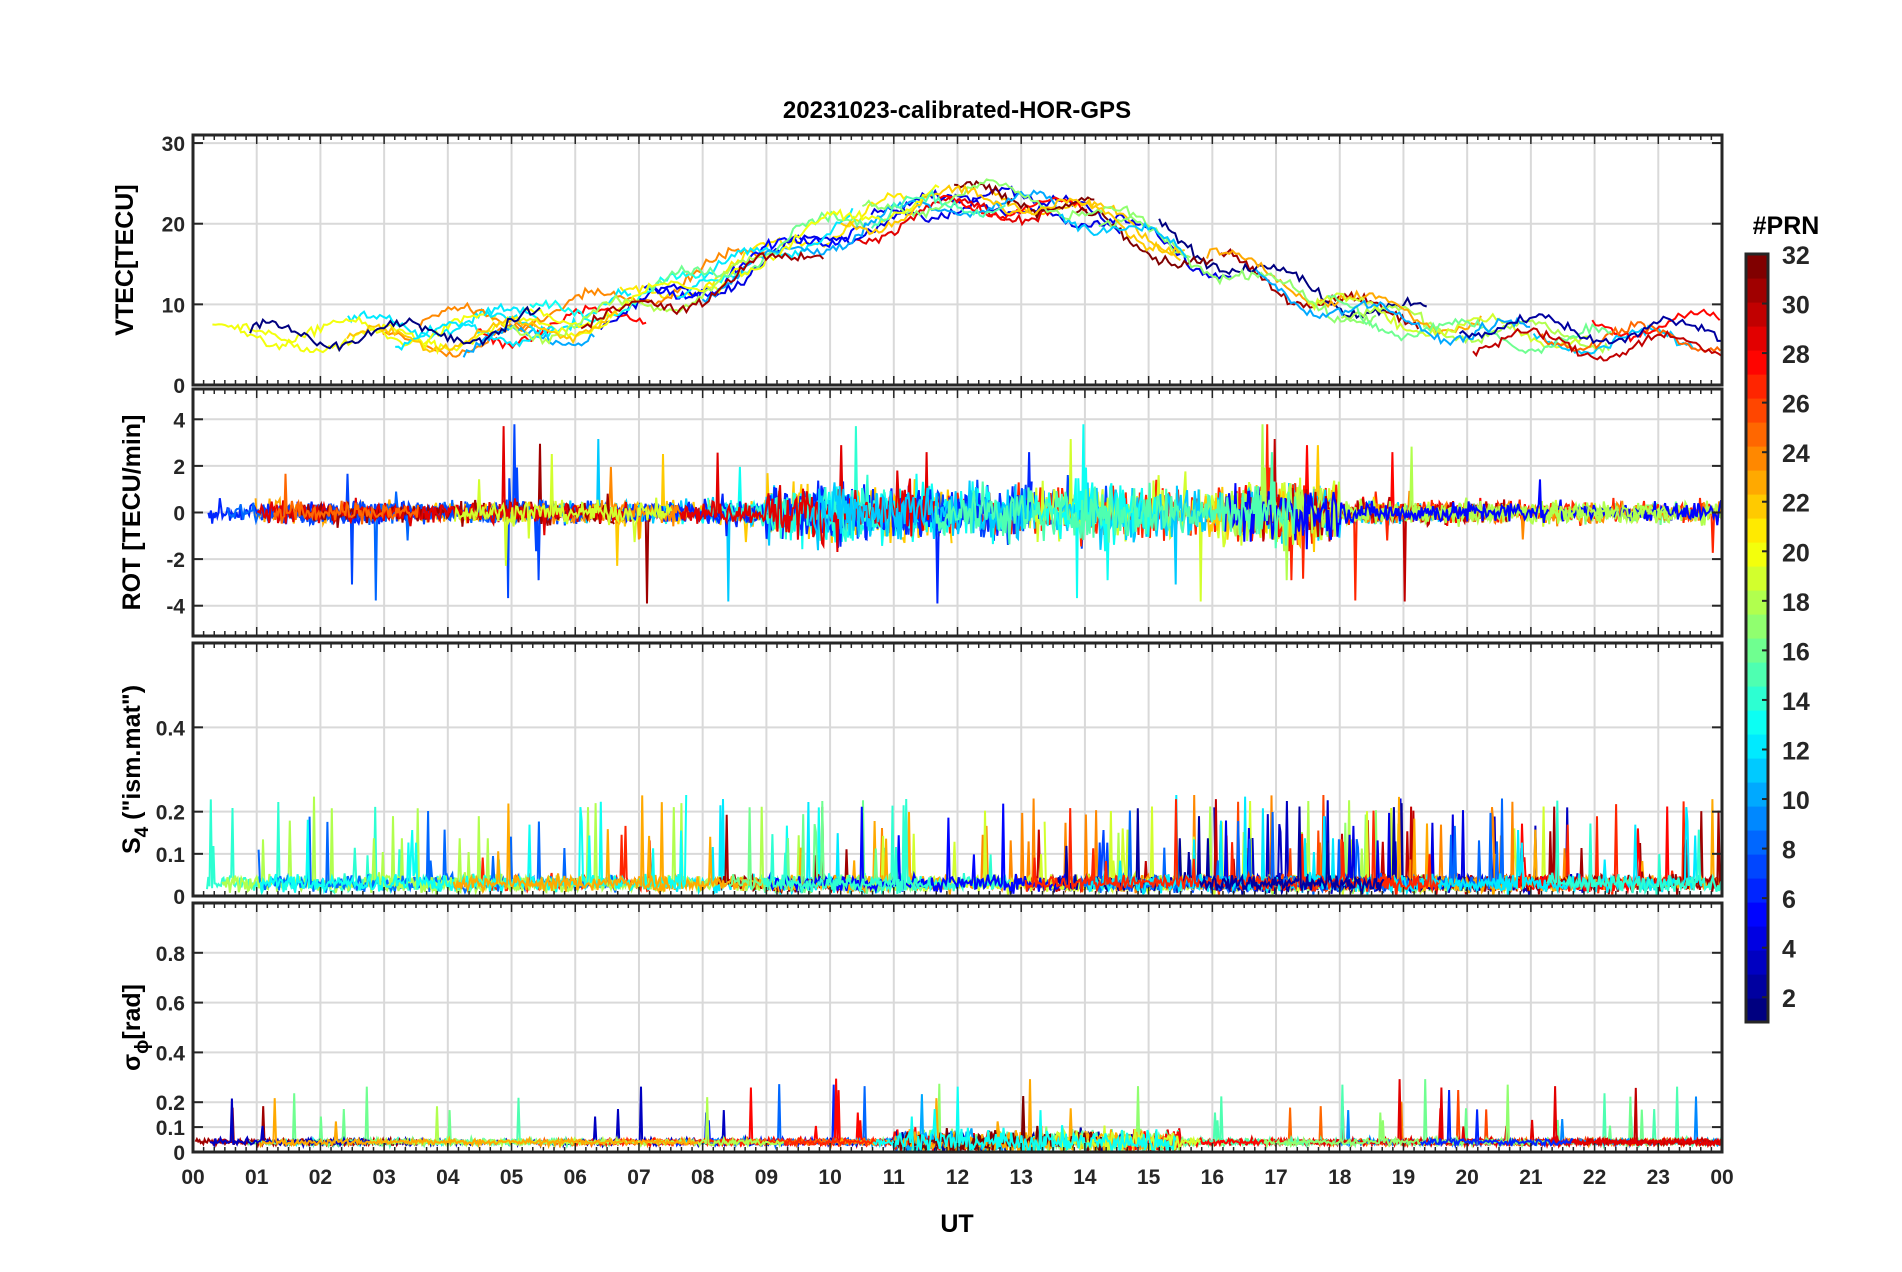 This screenshot has height=1272, width=1902. What do you see at coordinates (894, 1177) in the screenshot?
I see `x-tick-label: 11` at bounding box center [894, 1177].